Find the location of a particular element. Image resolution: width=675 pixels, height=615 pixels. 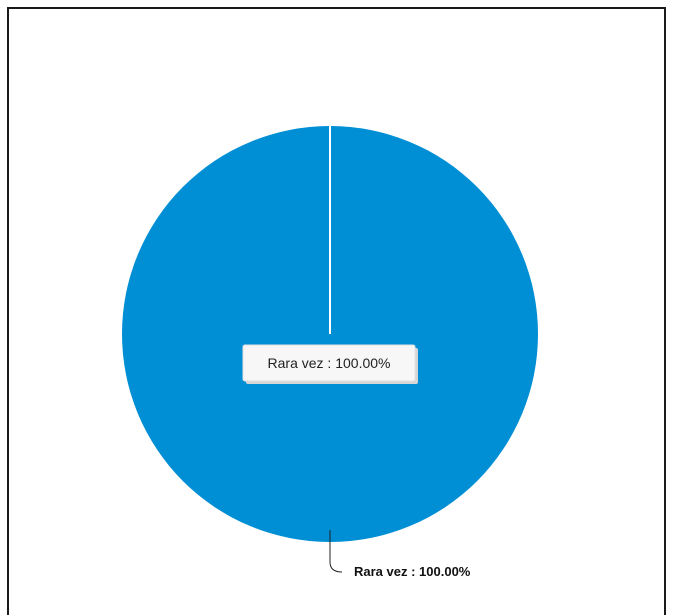

label-connectors is located at coordinates (336, 551).